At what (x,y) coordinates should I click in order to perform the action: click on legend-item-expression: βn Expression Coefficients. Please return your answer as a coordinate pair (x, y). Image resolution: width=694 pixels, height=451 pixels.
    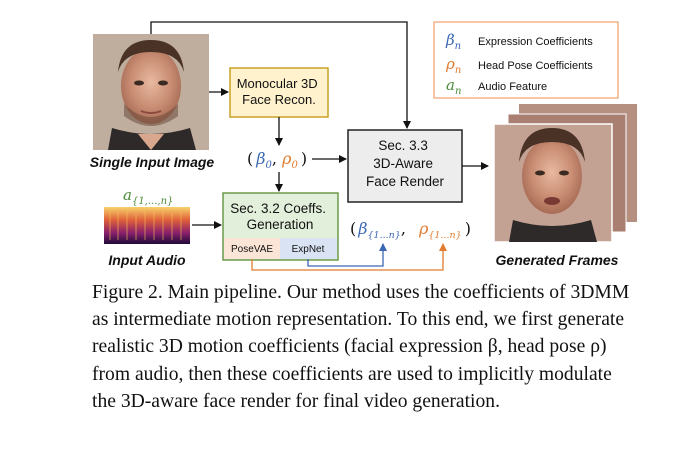
    Looking at the image, I should click on (519, 41).